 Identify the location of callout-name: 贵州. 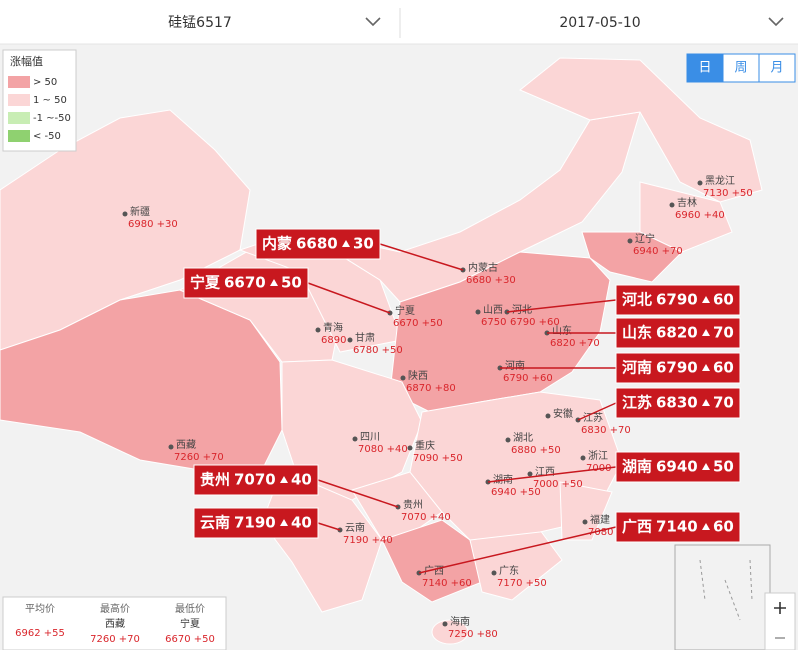
(215, 480).